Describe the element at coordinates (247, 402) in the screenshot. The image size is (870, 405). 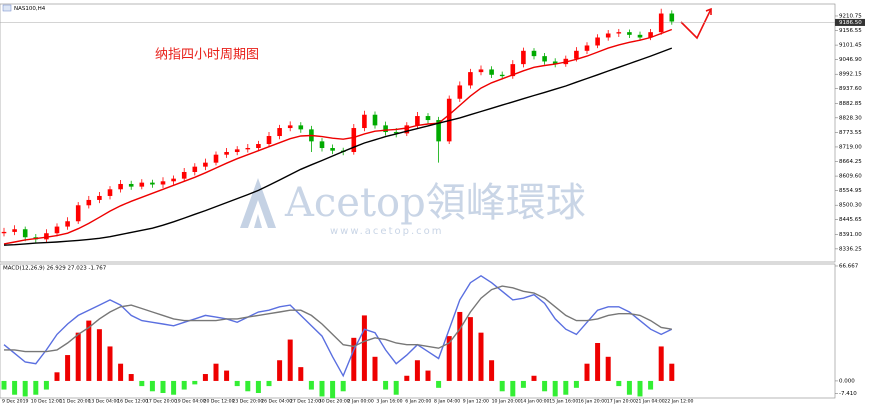
I see `x-tick-label: 23 Dec 20:00` at that location.